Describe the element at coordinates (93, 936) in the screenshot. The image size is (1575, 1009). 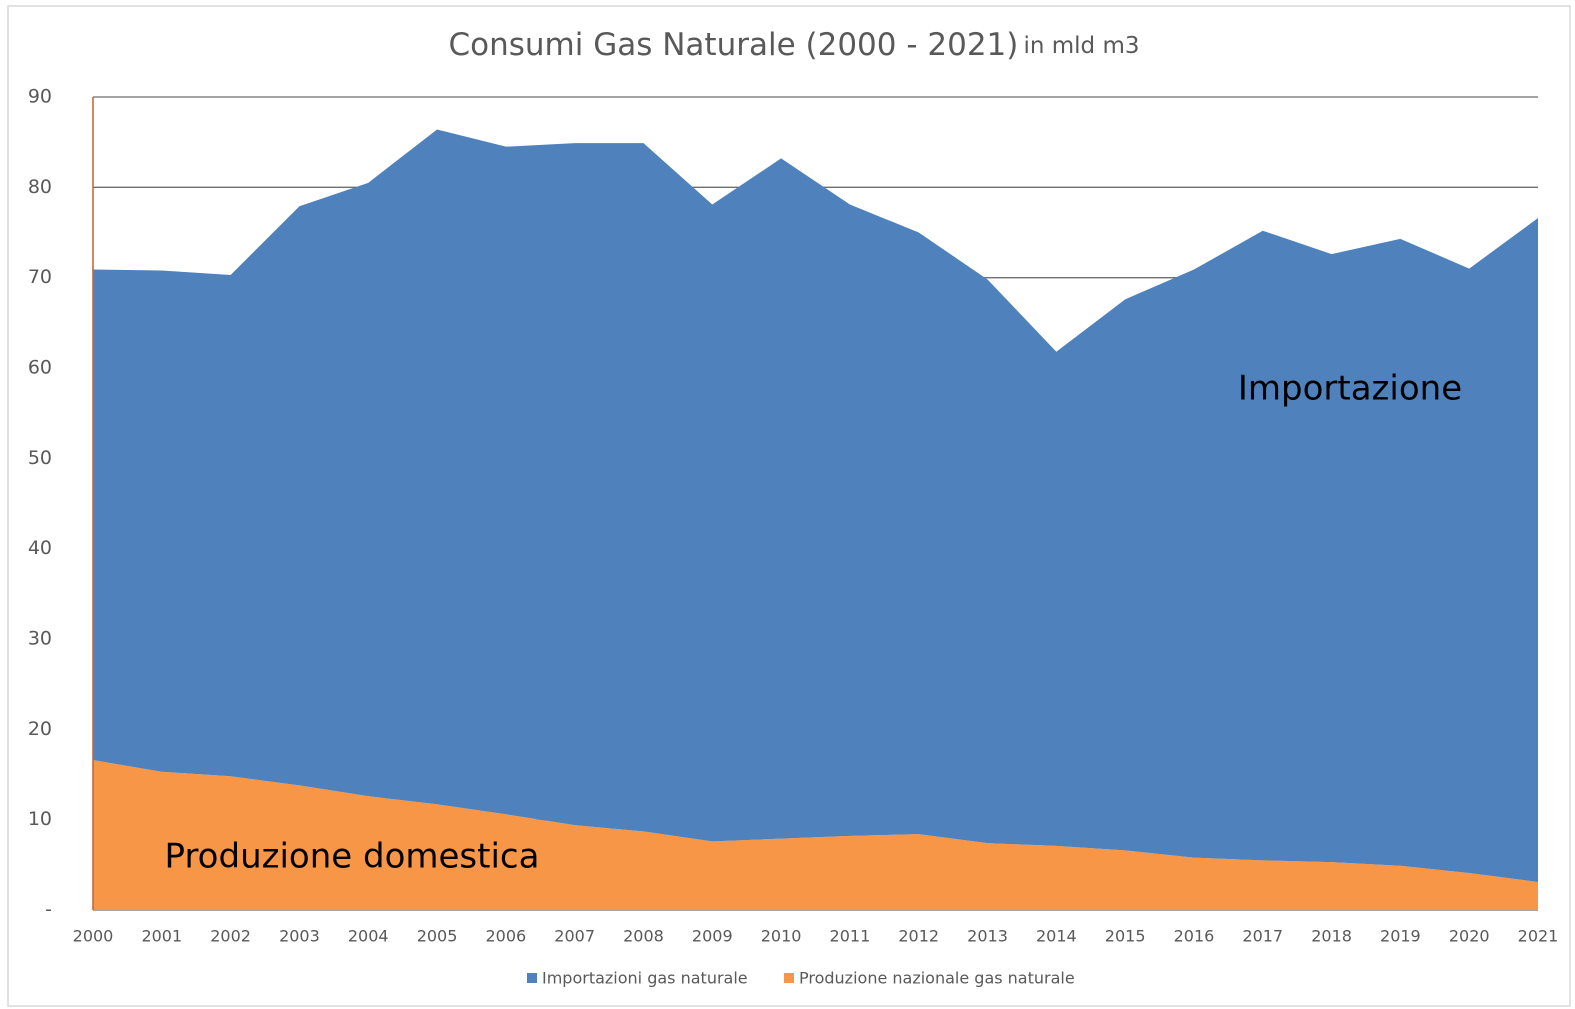
I see `x-tick-label: 2000` at that location.